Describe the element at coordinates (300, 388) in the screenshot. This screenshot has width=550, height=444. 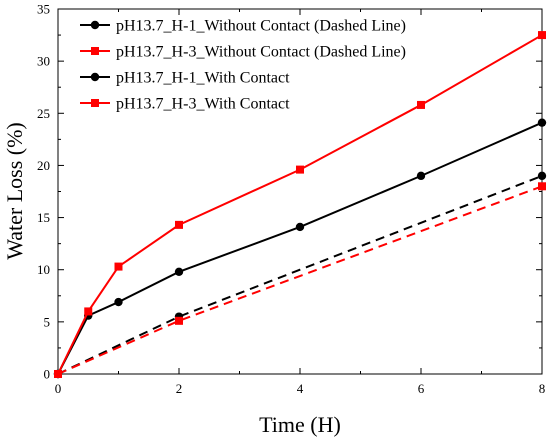
I see `x-tick-label: 4` at that location.